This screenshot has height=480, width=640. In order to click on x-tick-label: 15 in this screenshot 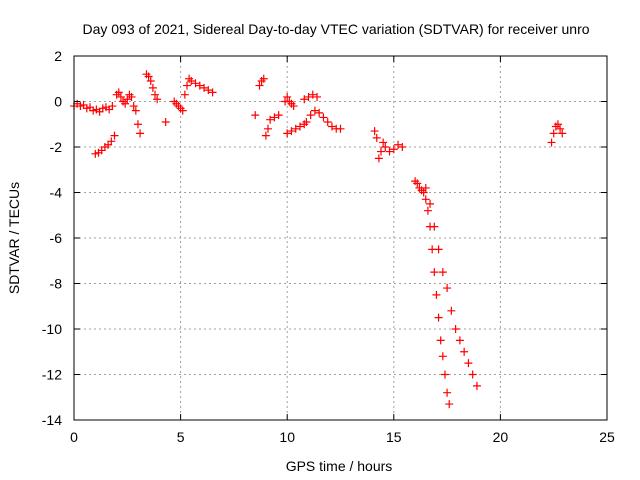, I will do `click(394, 437)`.